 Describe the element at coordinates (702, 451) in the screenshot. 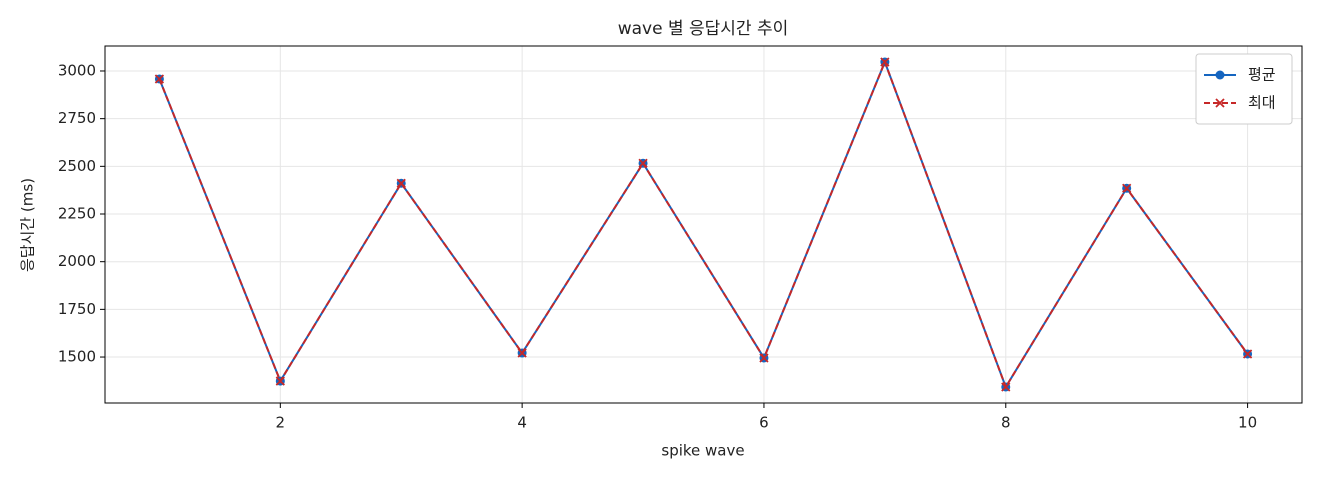

I see `x-axis-label: spike wave` at that location.